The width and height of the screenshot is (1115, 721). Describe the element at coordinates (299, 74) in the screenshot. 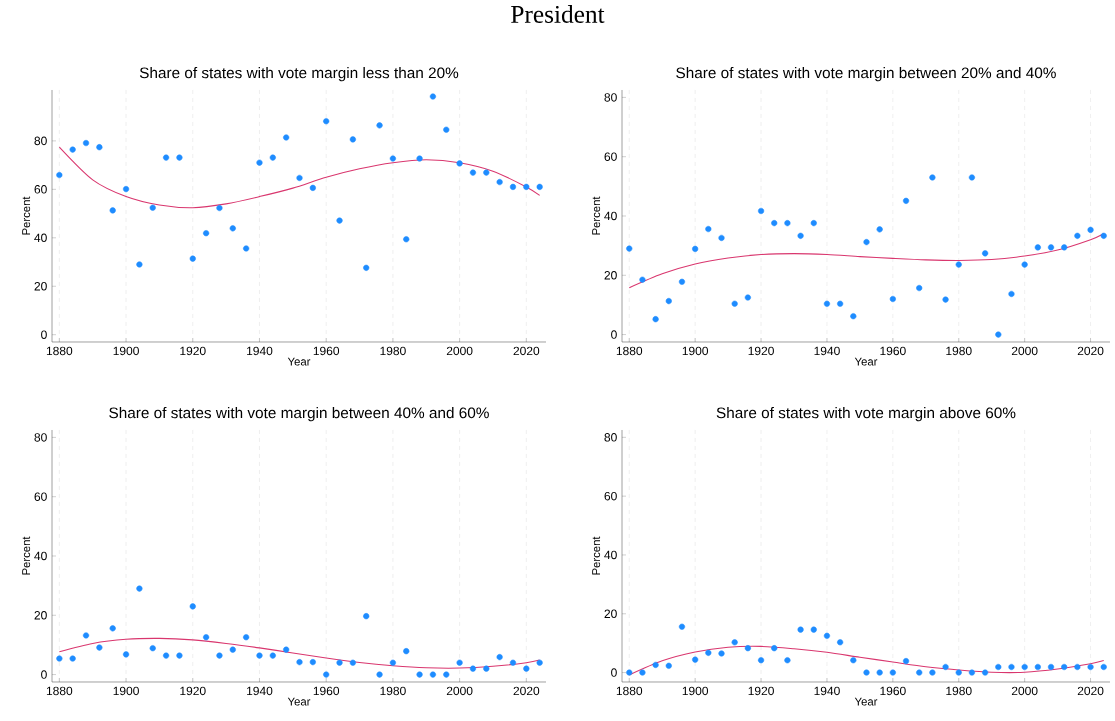

I see `chart-title: Share of states with vote margin less than 20%` at that location.